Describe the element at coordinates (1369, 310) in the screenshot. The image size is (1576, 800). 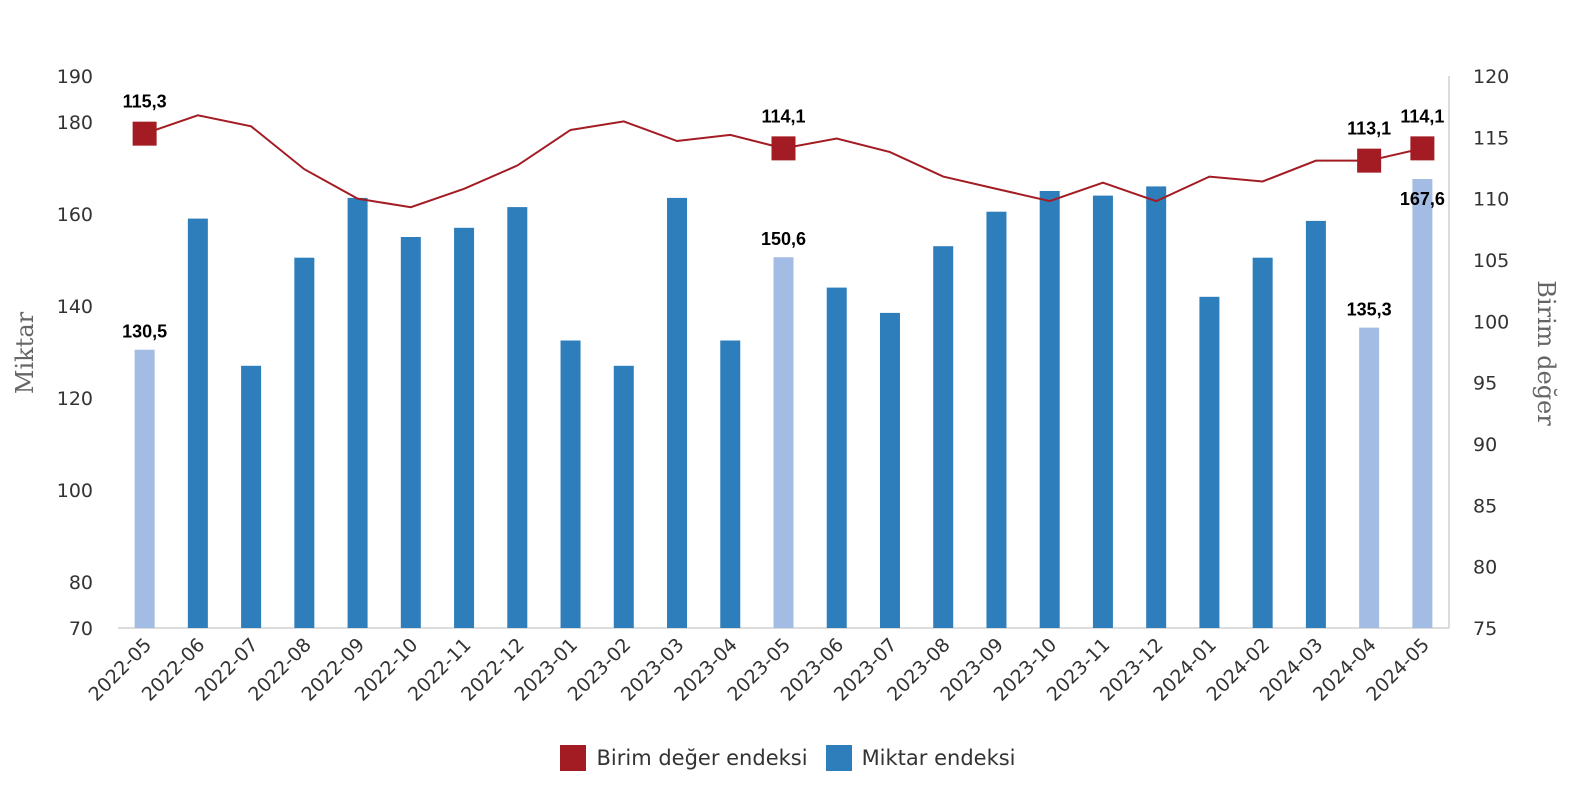
I see `data-label: 135,3` at that location.